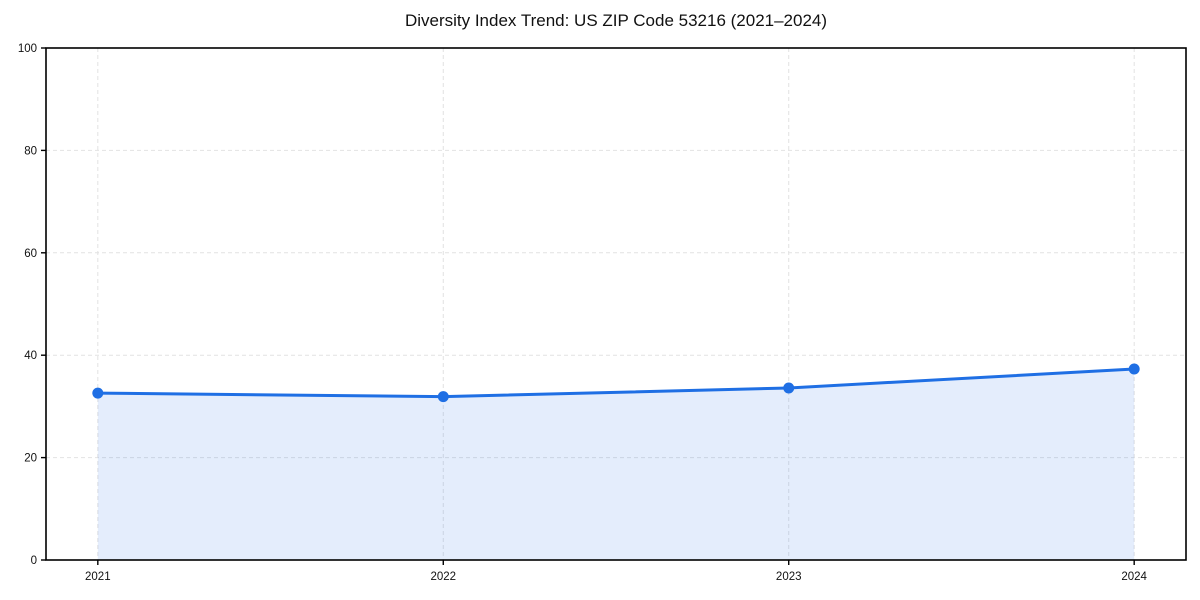  Describe the element at coordinates (443, 397) in the screenshot. I see `data-point-2022` at that location.